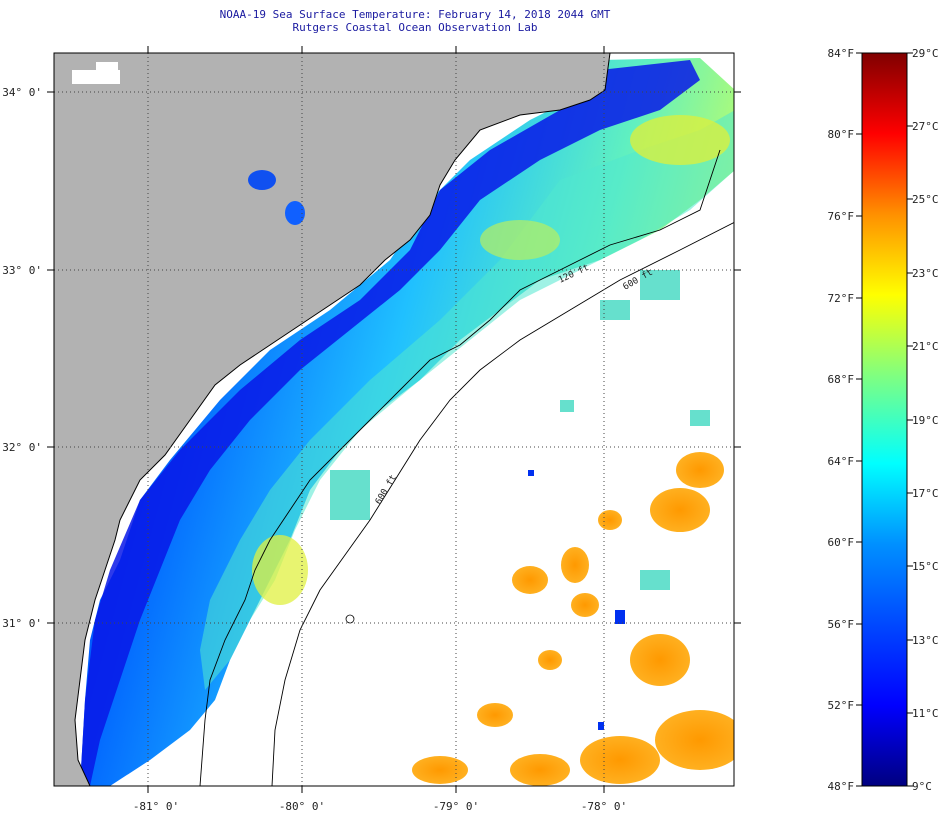 This screenshot has height=817, width=944. Describe the element at coordinates (841, 216) in the screenshot. I see `colorbar-f-label: 76°F` at that location.